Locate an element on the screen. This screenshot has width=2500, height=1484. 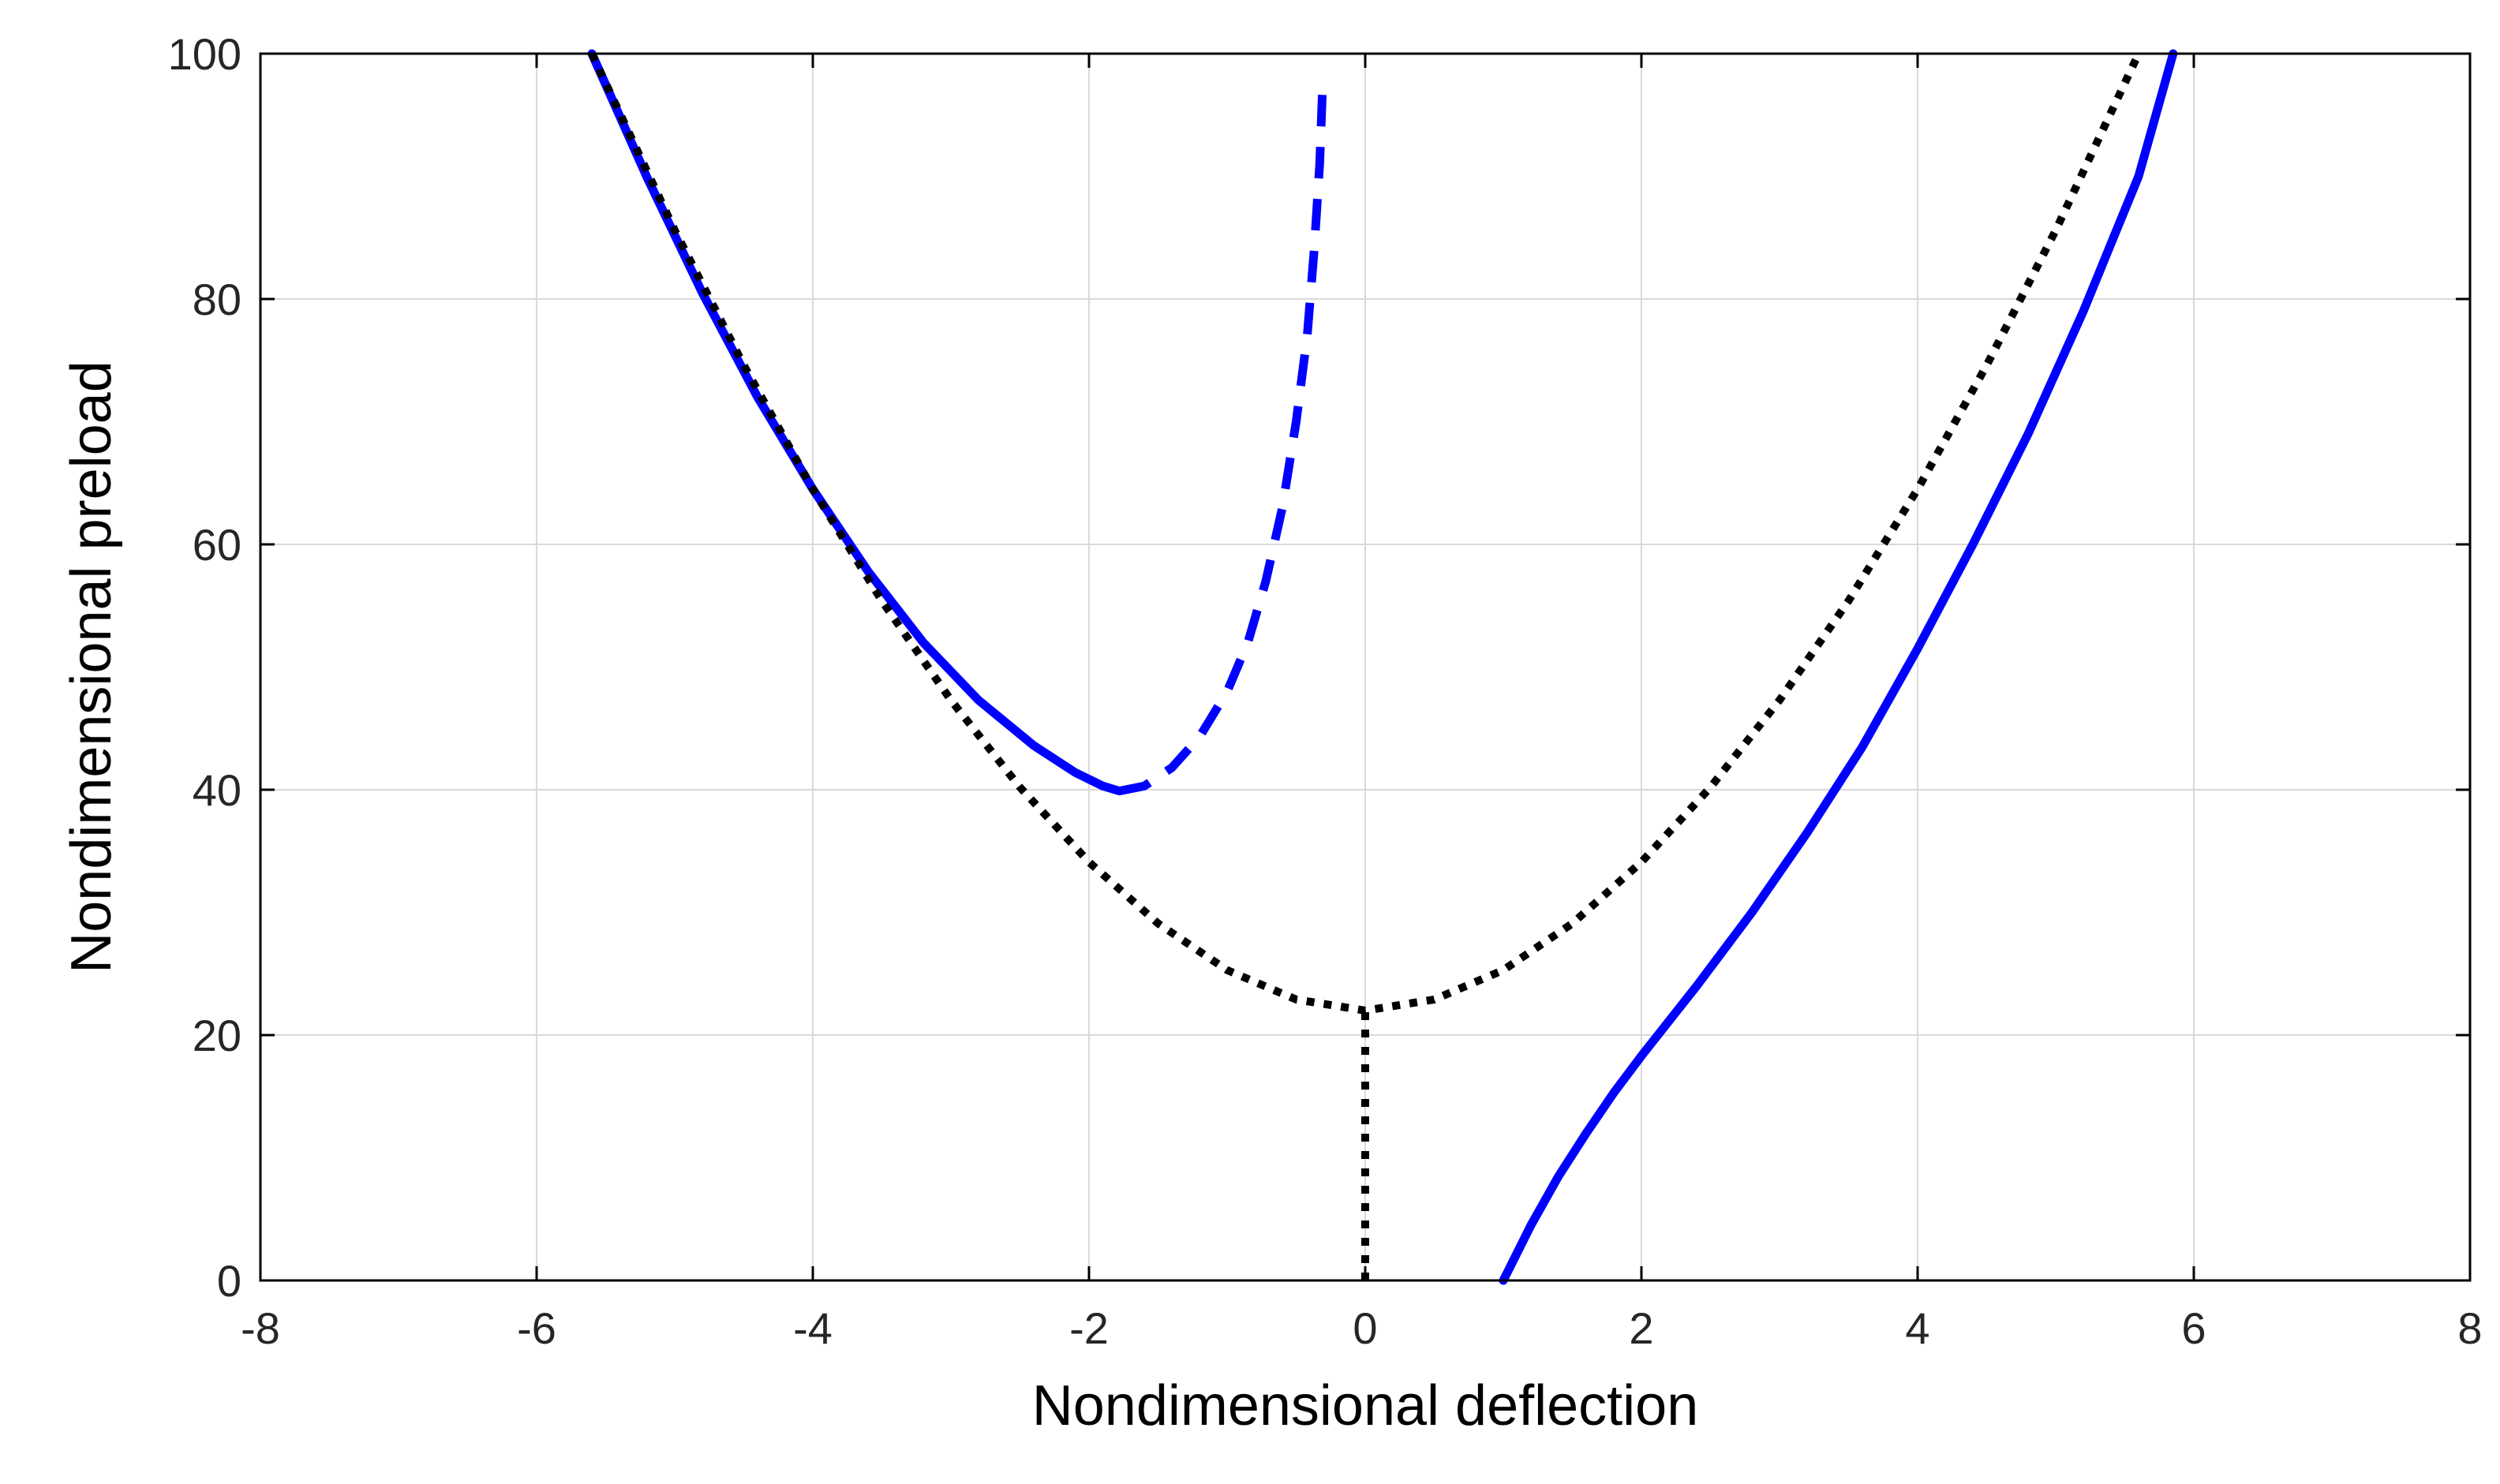
y-tick-label: 0 is located at coordinates (229, 1281).